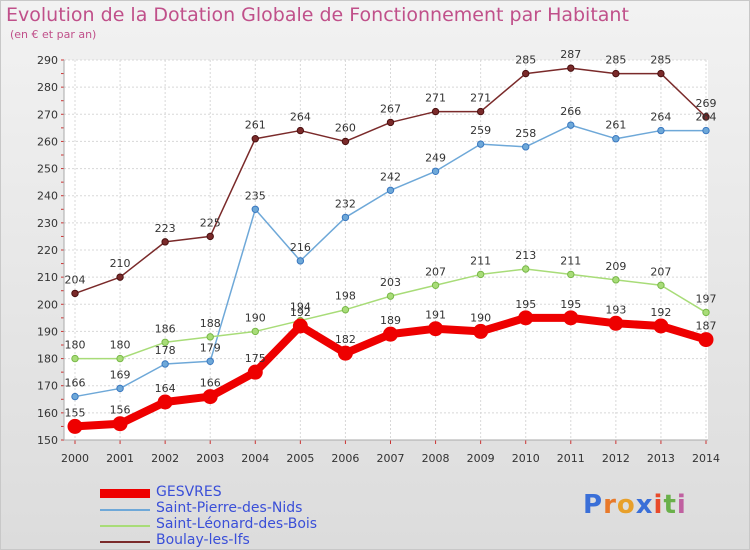 The width and height of the screenshot is (750, 550). I want to click on x-tick-label: 2009, so click(481, 458).